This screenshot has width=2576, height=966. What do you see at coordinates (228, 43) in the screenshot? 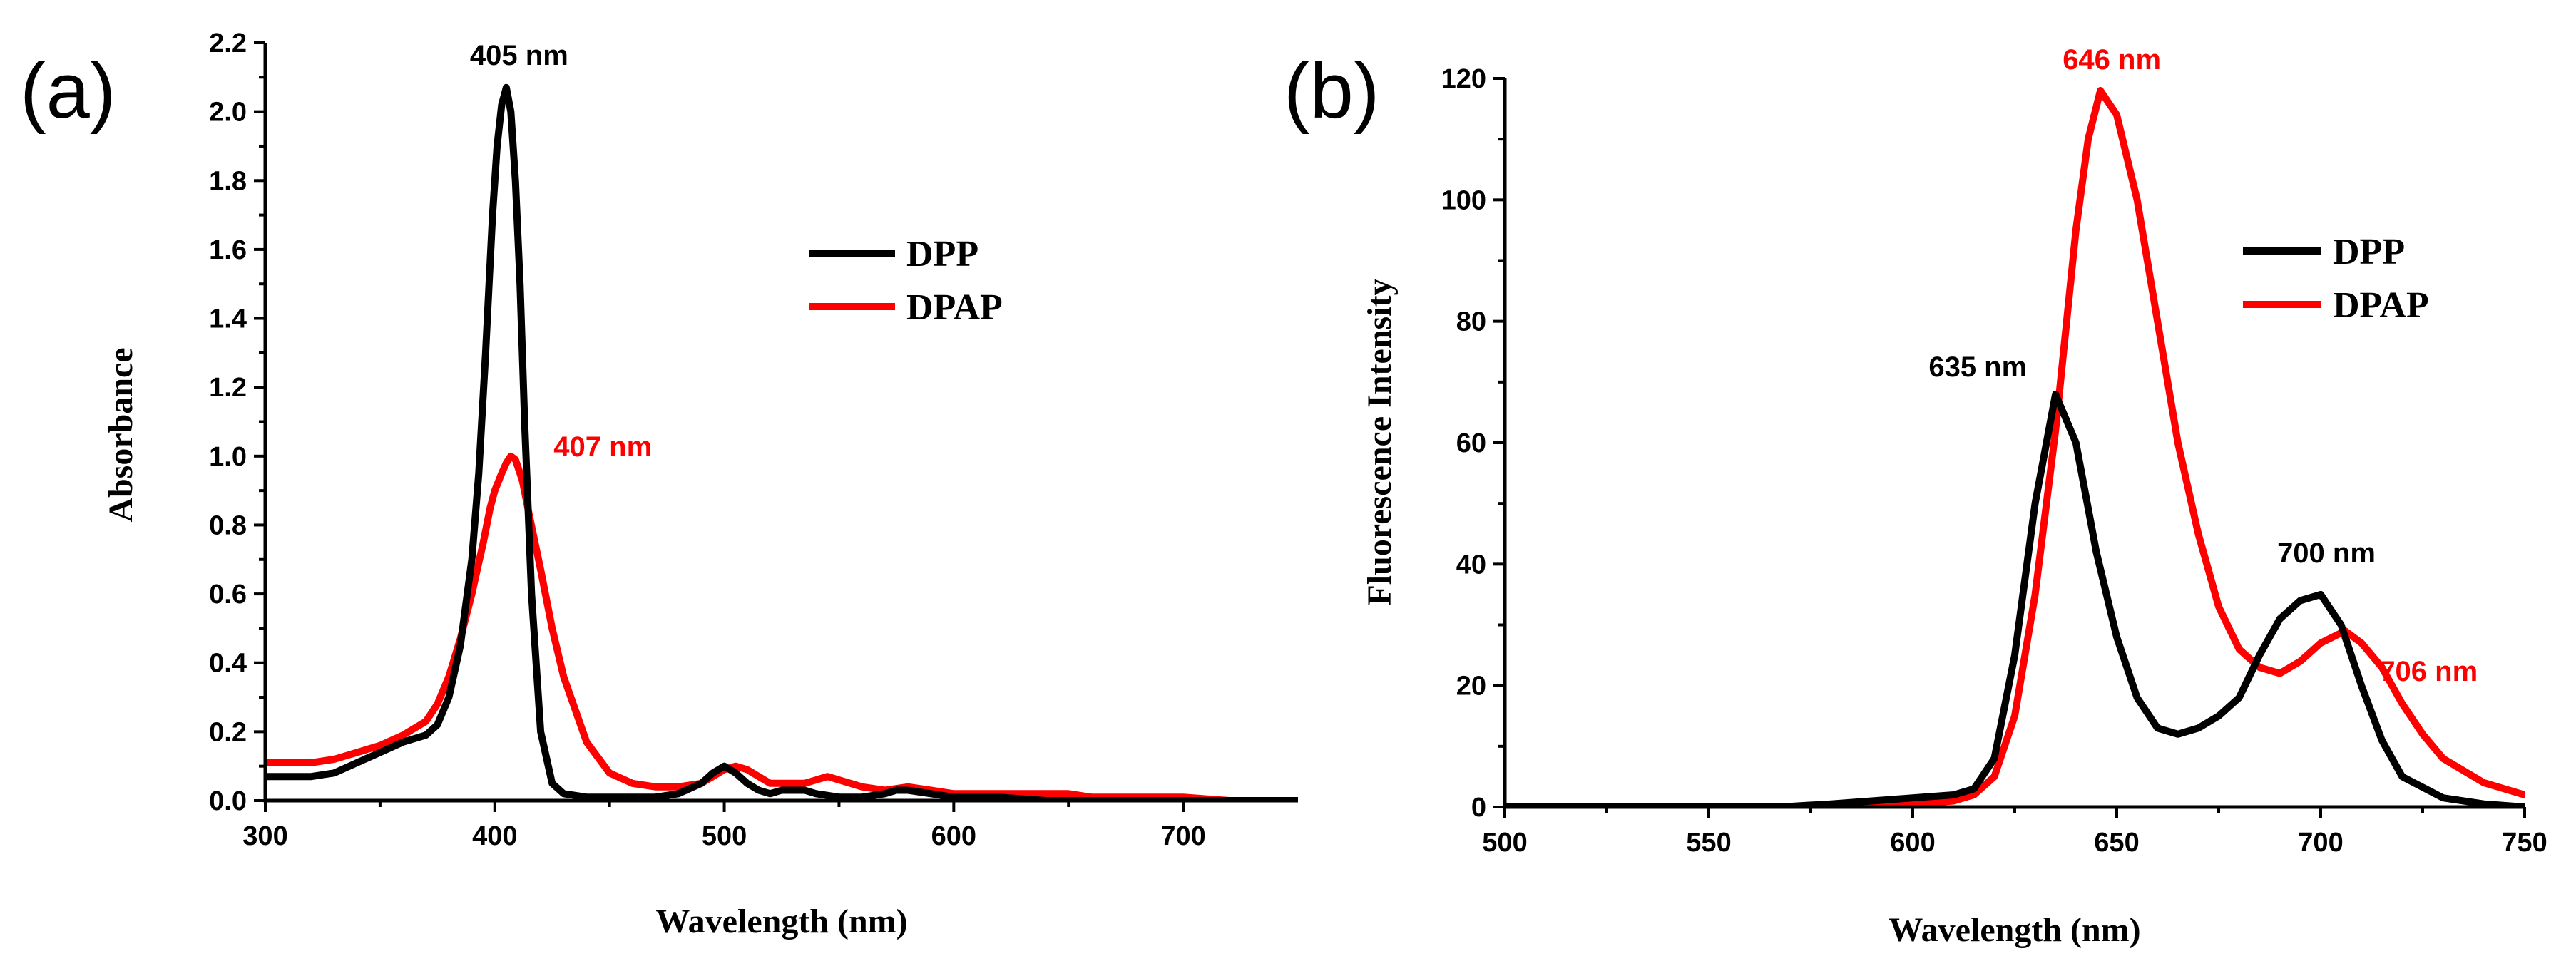
I see `y-tick-label: 2.2` at bounding box center [228, 43].